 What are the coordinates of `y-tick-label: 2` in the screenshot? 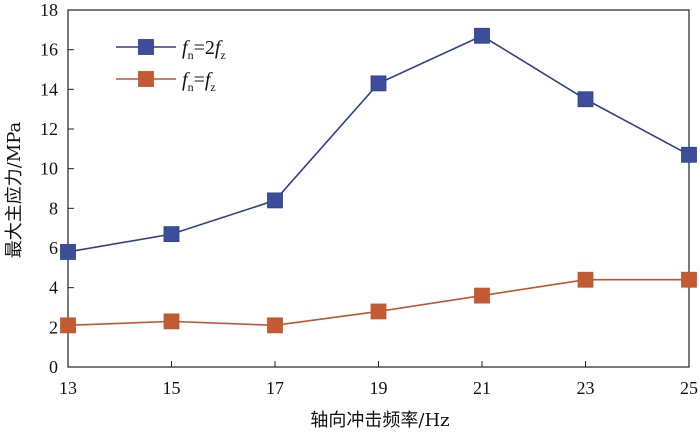 It's located at (53, 327).